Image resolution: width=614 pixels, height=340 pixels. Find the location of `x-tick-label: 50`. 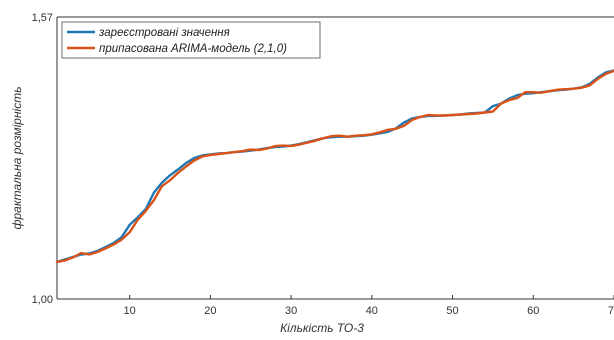

x-tick-label: 50 is located at coordinates (452, 311).